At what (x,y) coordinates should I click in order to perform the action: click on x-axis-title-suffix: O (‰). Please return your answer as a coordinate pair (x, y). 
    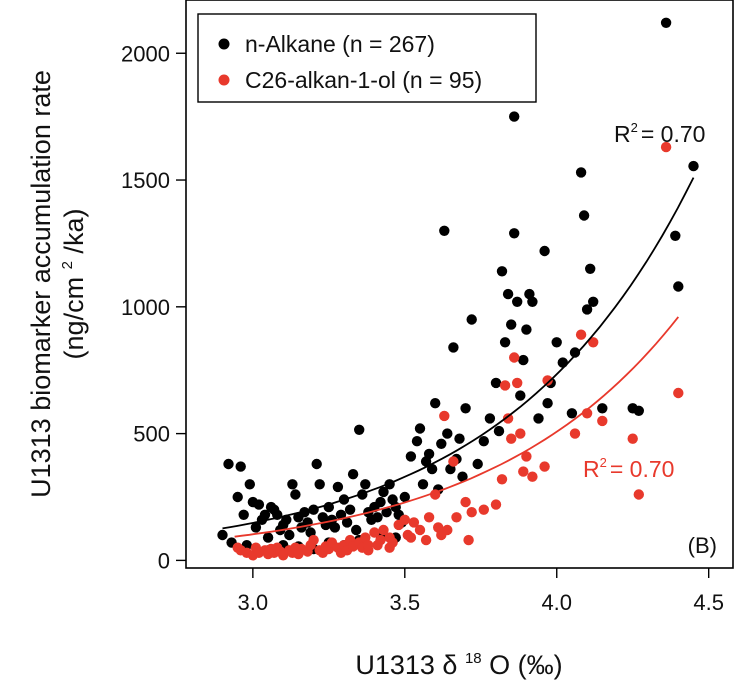
    Looking at the image, I should click on (526, 665).